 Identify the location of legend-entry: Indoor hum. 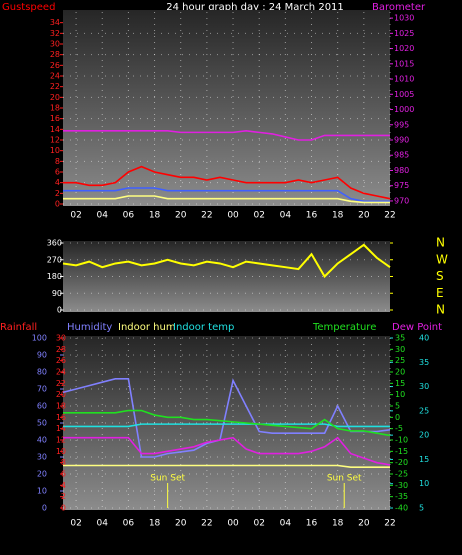
(147, 327).